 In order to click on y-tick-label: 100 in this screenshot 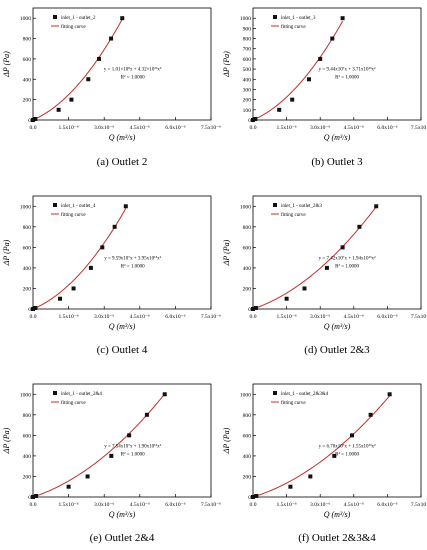, I will do `click(247, 111)`.